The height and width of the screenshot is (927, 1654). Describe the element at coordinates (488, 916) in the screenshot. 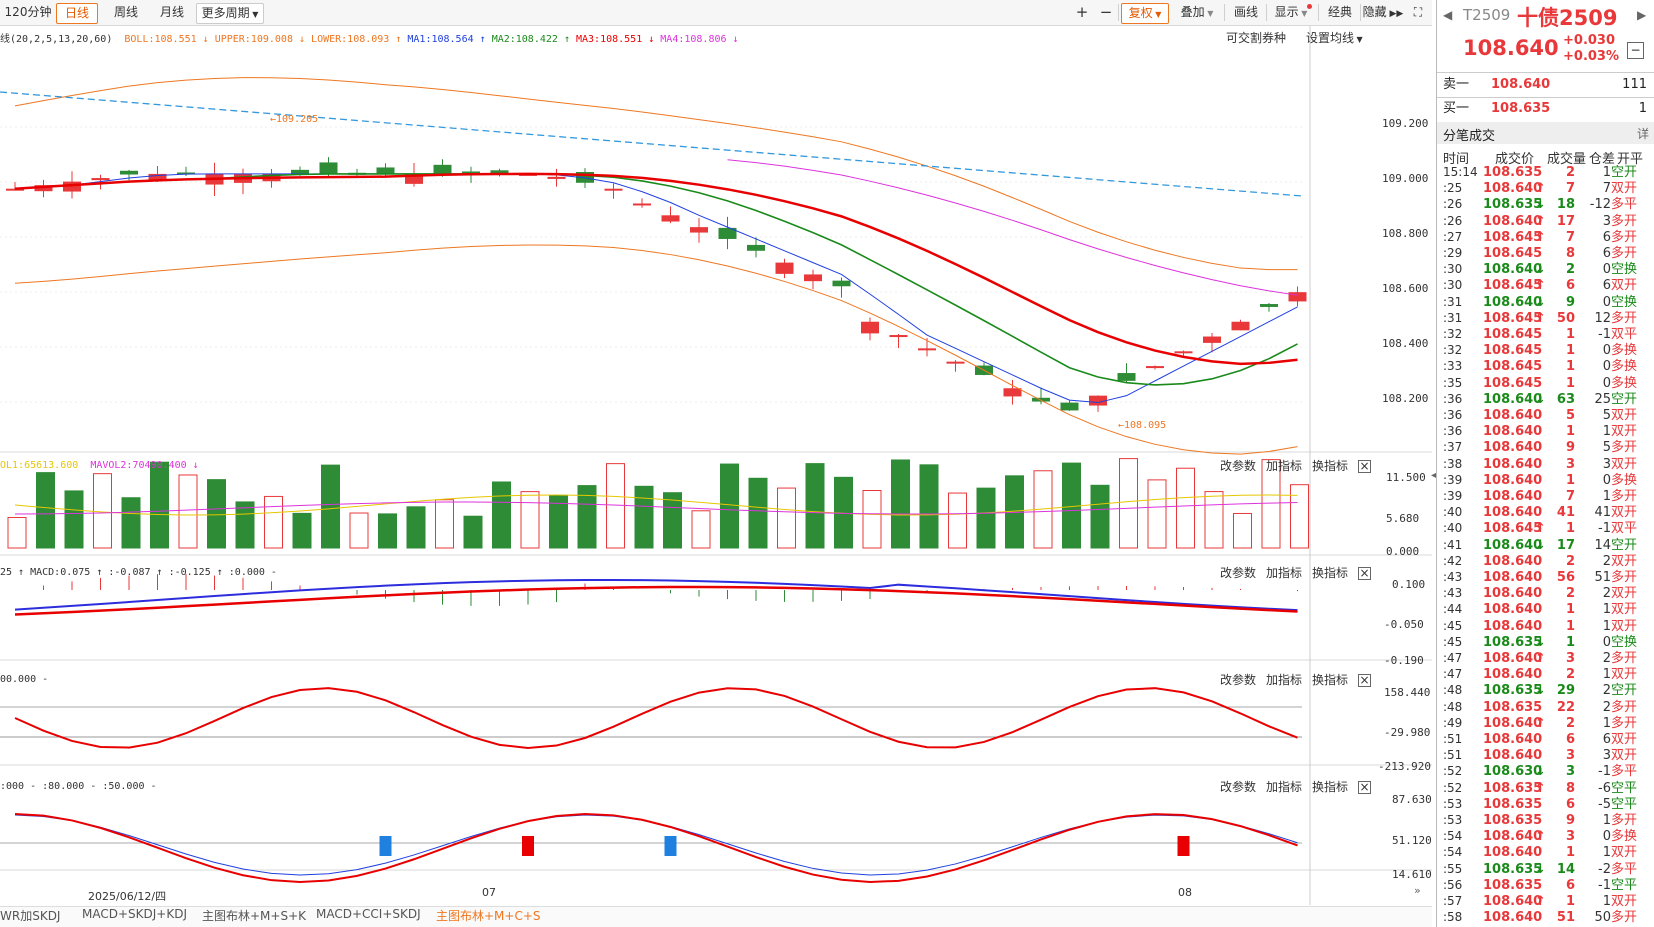

I see `template-tab-active: 主图布林+M+C+S` at that location.